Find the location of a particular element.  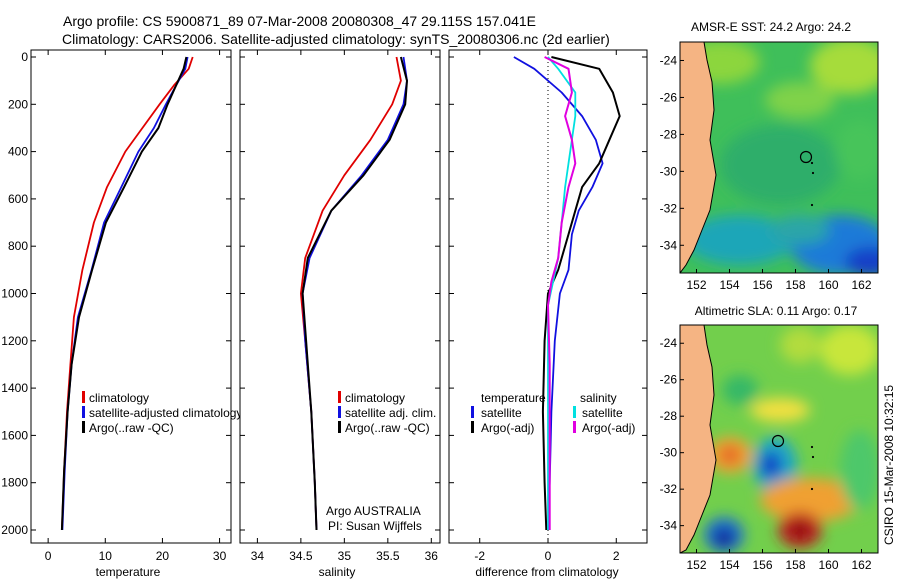

difference-xlabel: difference from climatology is located at coordinates (546, 572).